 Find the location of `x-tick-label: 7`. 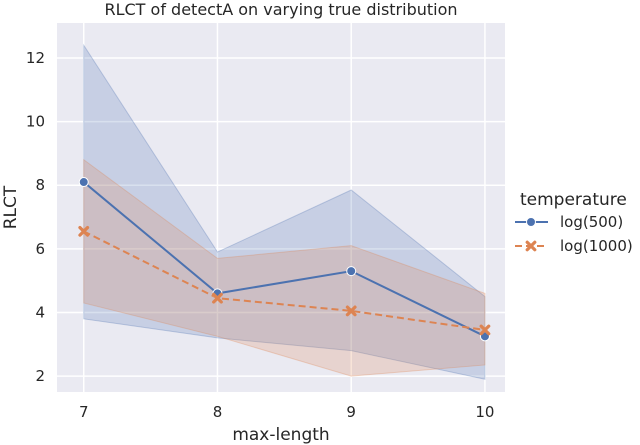

x-tick-label: 7 is located at coordinates (84, 412).